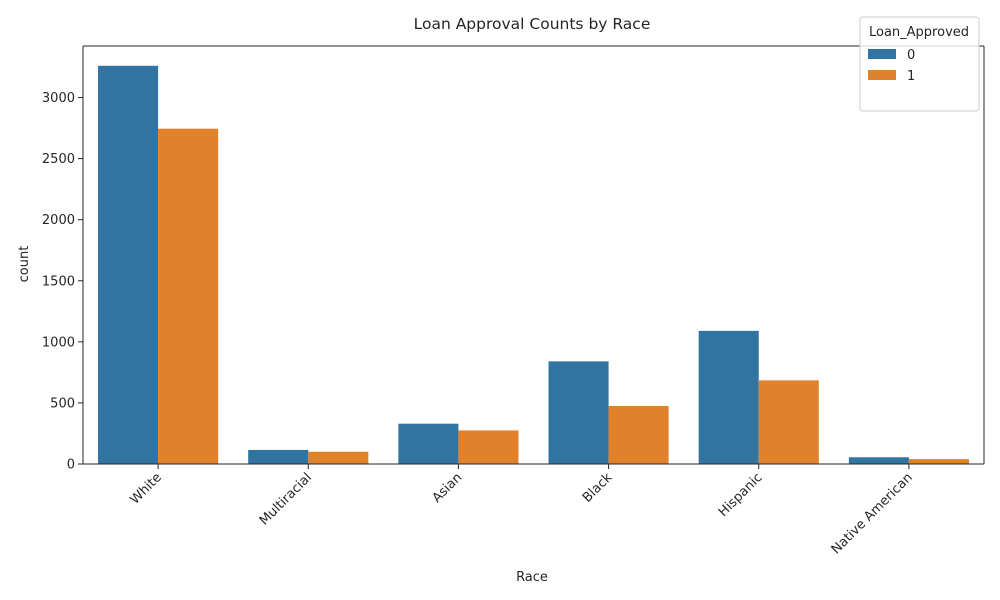 The image size is (1000, 600). Describe the element at coordinates (58, 342) in the screenshot. I see `y-tick-label: 1000` at that location.